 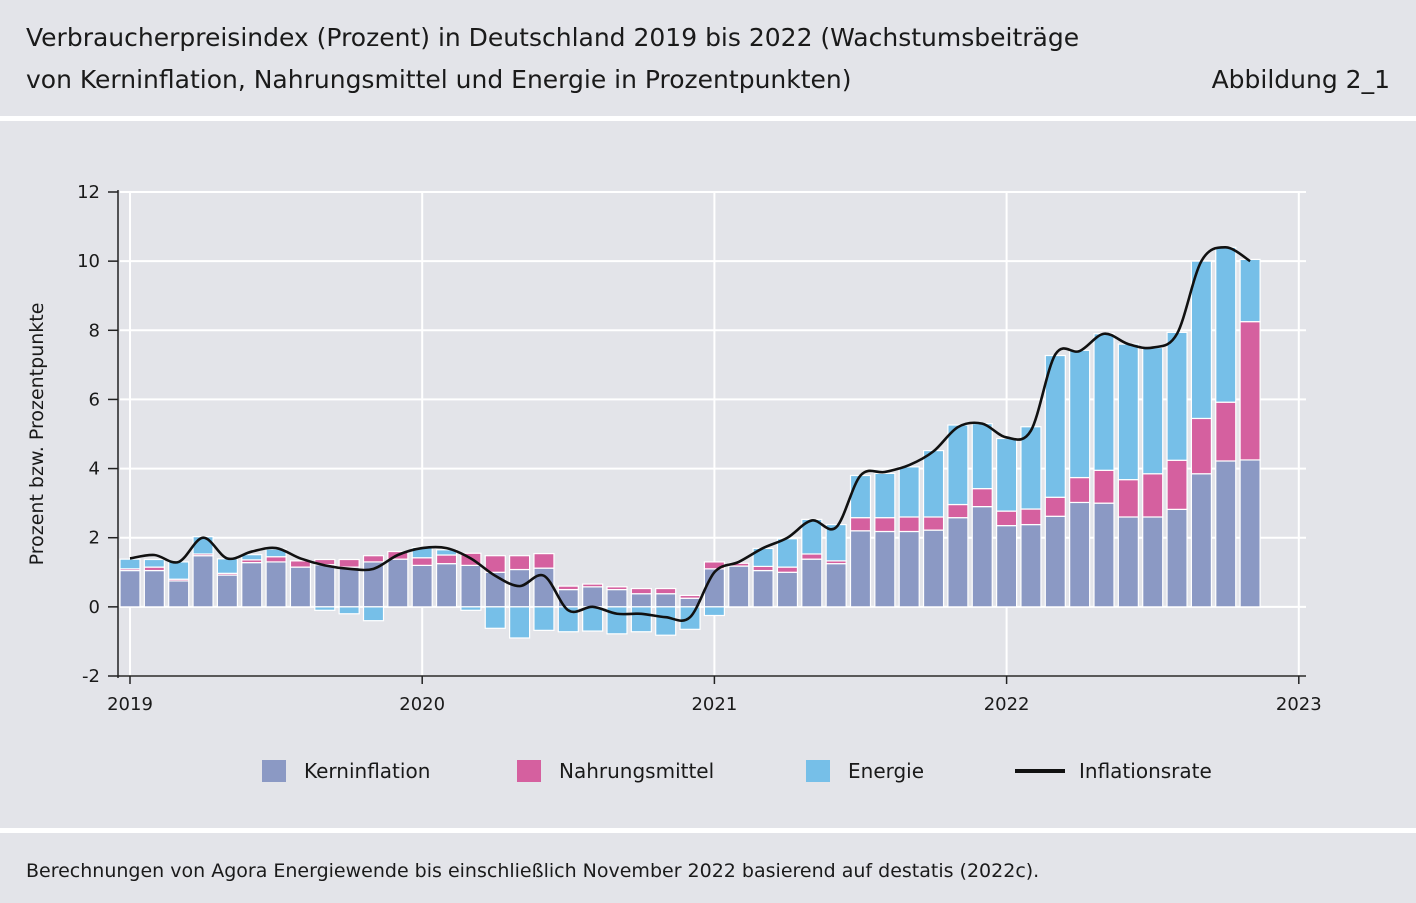 I want to click on legend-item-kerninflation: Kerninflation, so click(x=346, y=771).